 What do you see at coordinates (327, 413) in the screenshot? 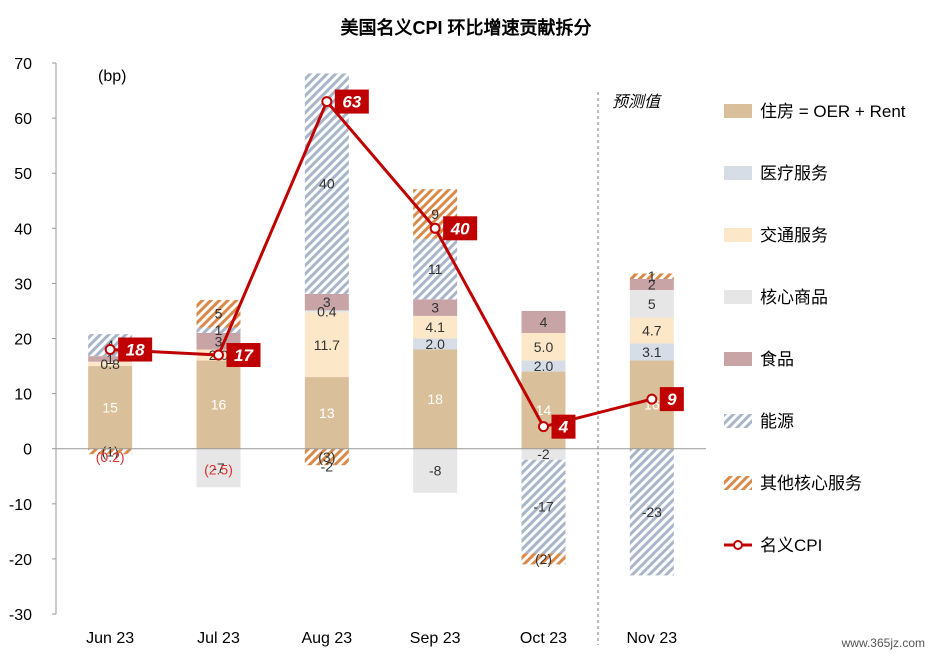
I see `segment-label: 13` at bounding box center [327, 413].